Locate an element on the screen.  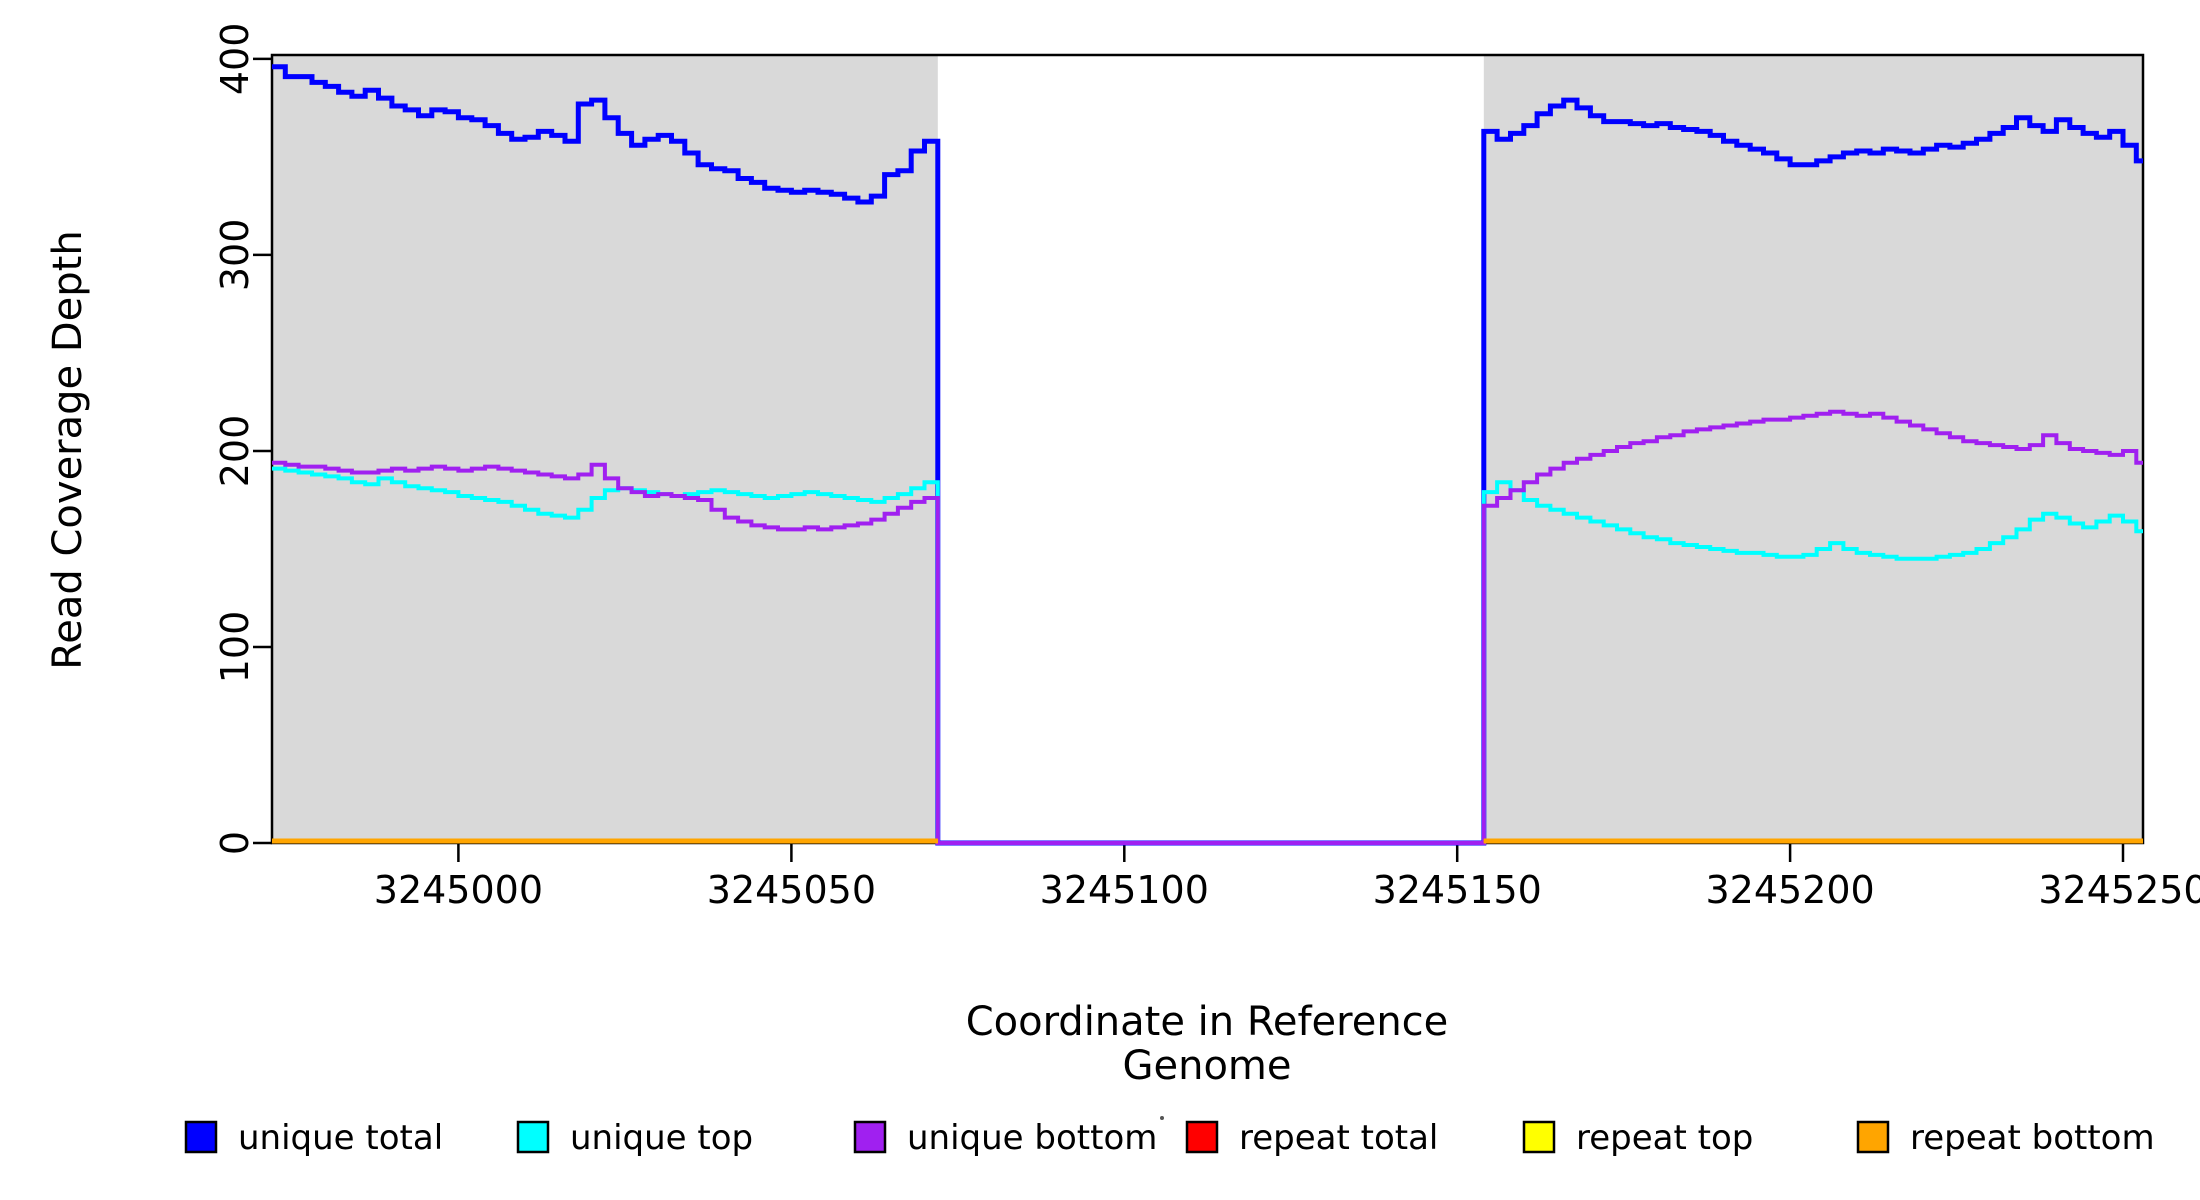
legend-swatch-unique-total is located at coordinates (201, 1137).